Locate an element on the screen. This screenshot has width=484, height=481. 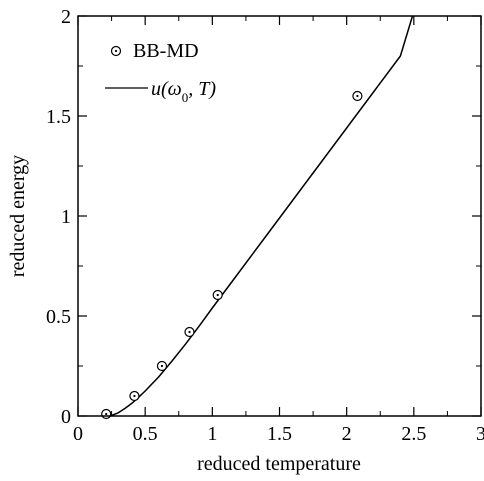
x-tick-label: 0.5 is located at coordinates (145, 434).